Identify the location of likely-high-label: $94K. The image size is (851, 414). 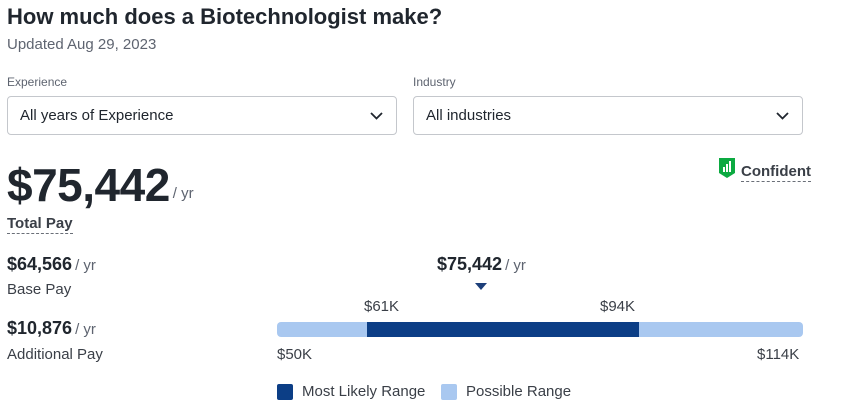
(618, 306).